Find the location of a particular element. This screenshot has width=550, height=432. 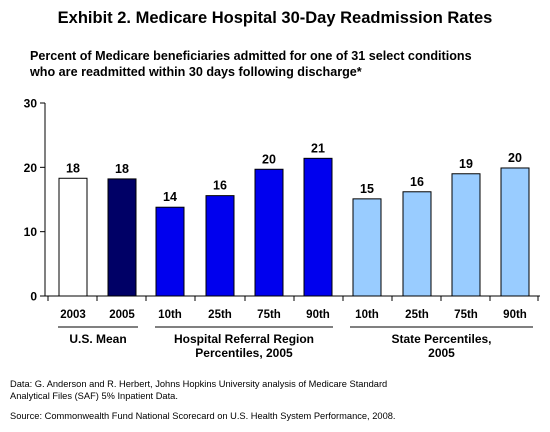

data-label: 14 is located at coordinates (170, 197).